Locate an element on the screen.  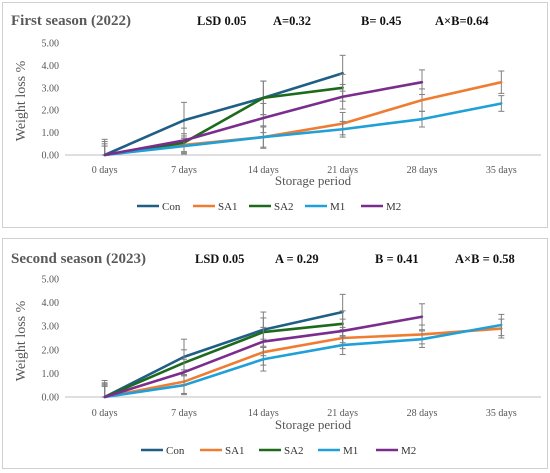
chart-title: Second season (2023) is located at coordinates (78, 259).